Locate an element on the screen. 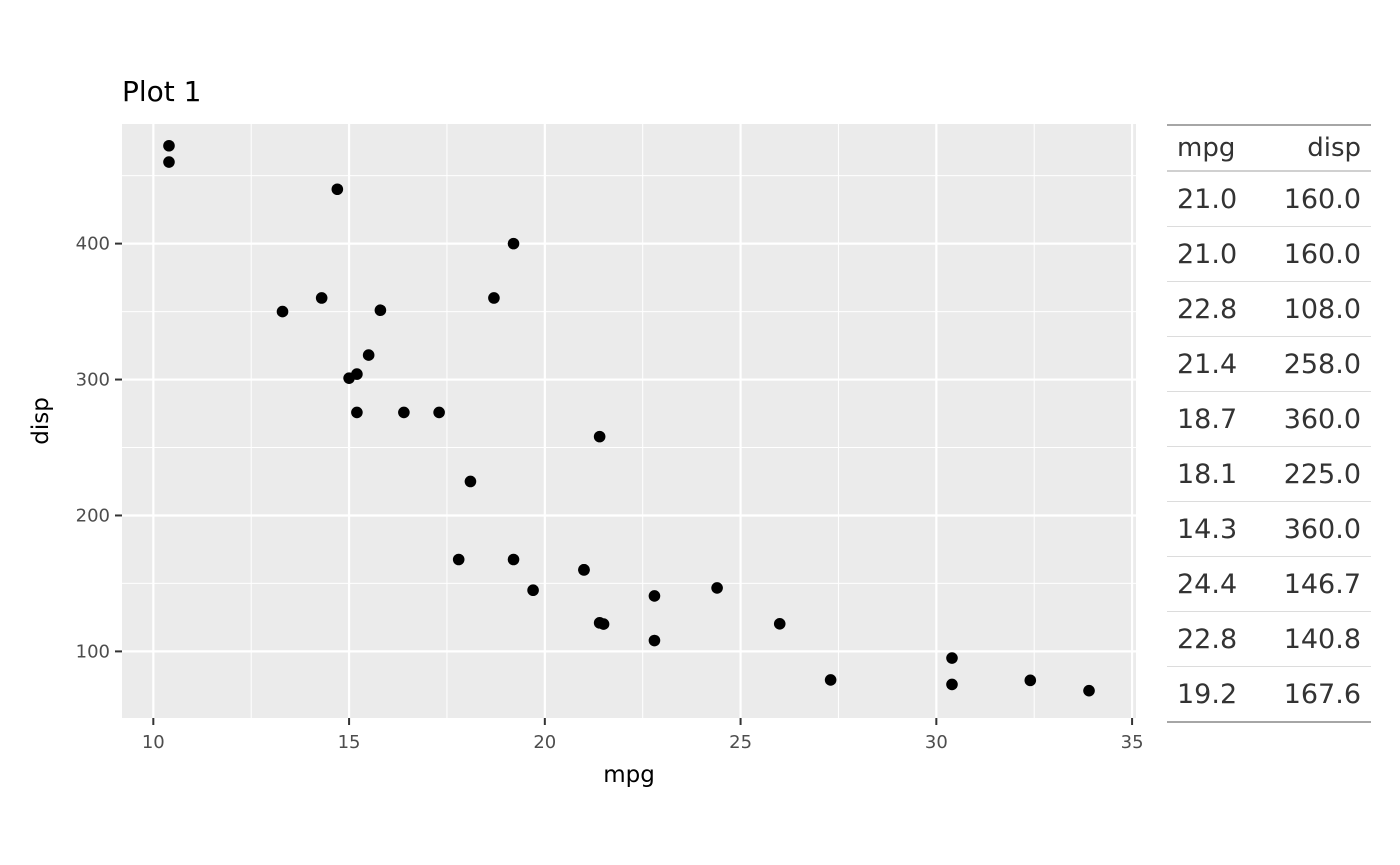 This screenshot has height=865, width=1400. x-axis-title: mpg is located at coordinates (629, 775).